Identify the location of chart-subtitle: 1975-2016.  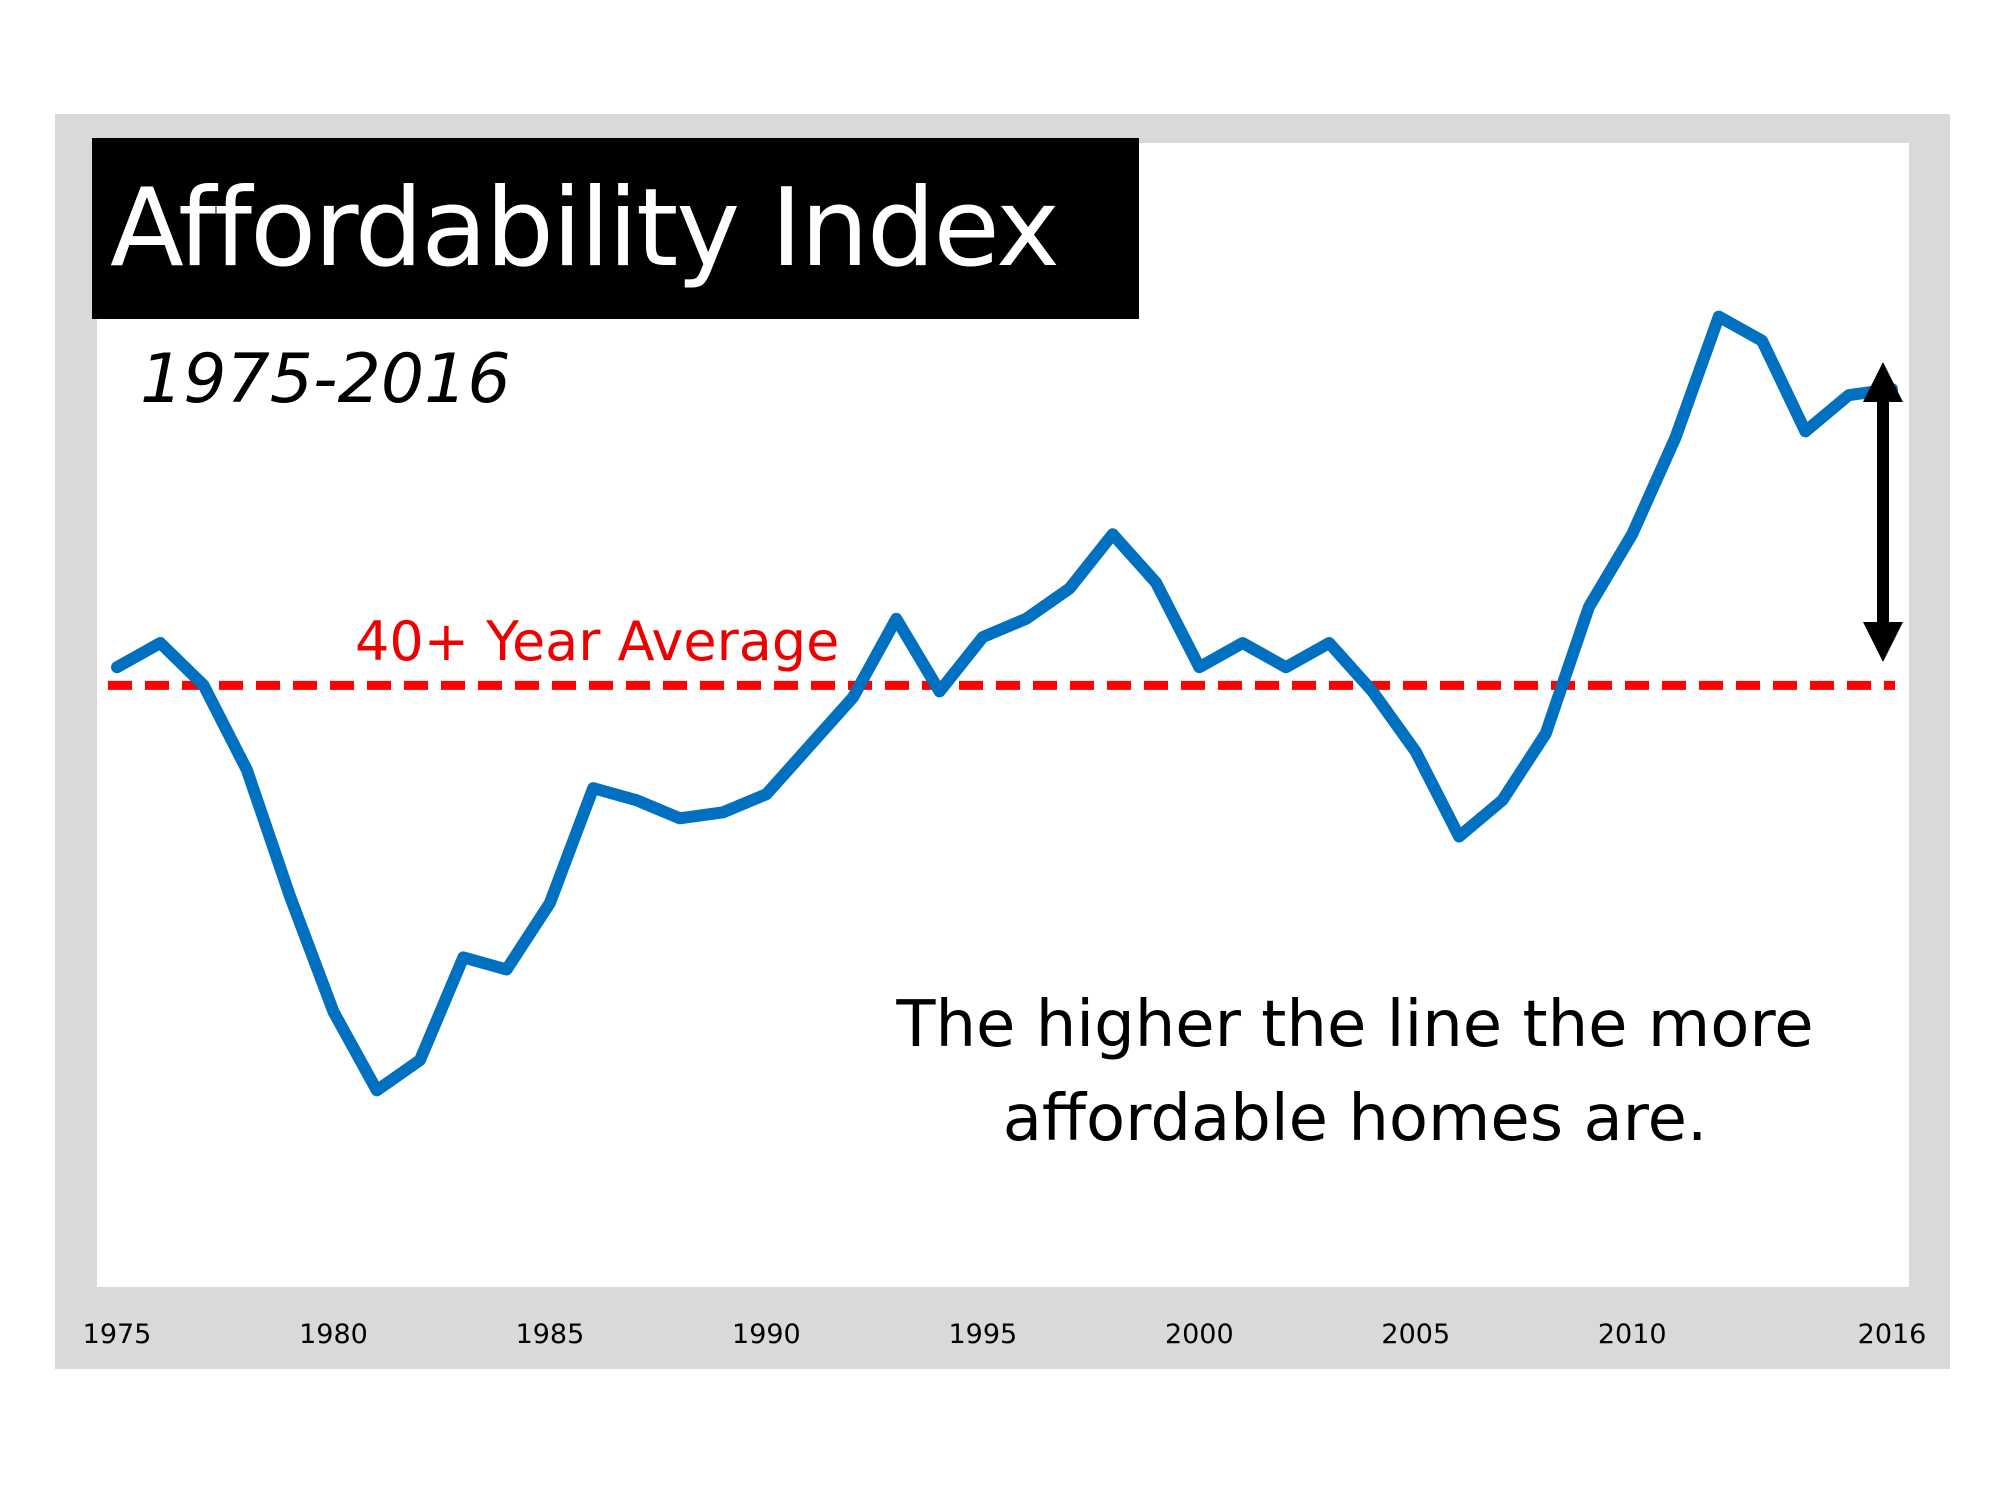
(325, 379).